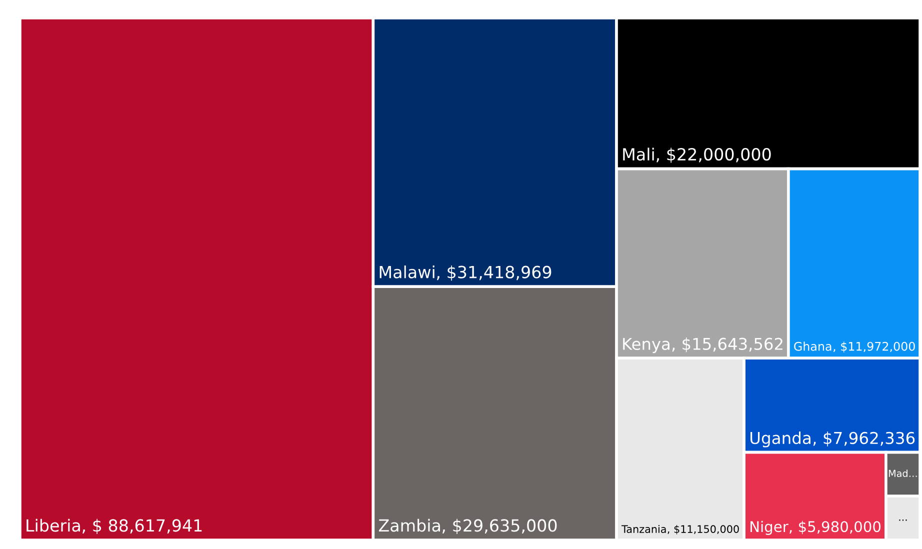 This screenshot has width=922, height=549. What do you see at coordinates (142, 526) in the screenshot?
I see `data-label: , $ 88,617,941` at bounding box center [142, 526].